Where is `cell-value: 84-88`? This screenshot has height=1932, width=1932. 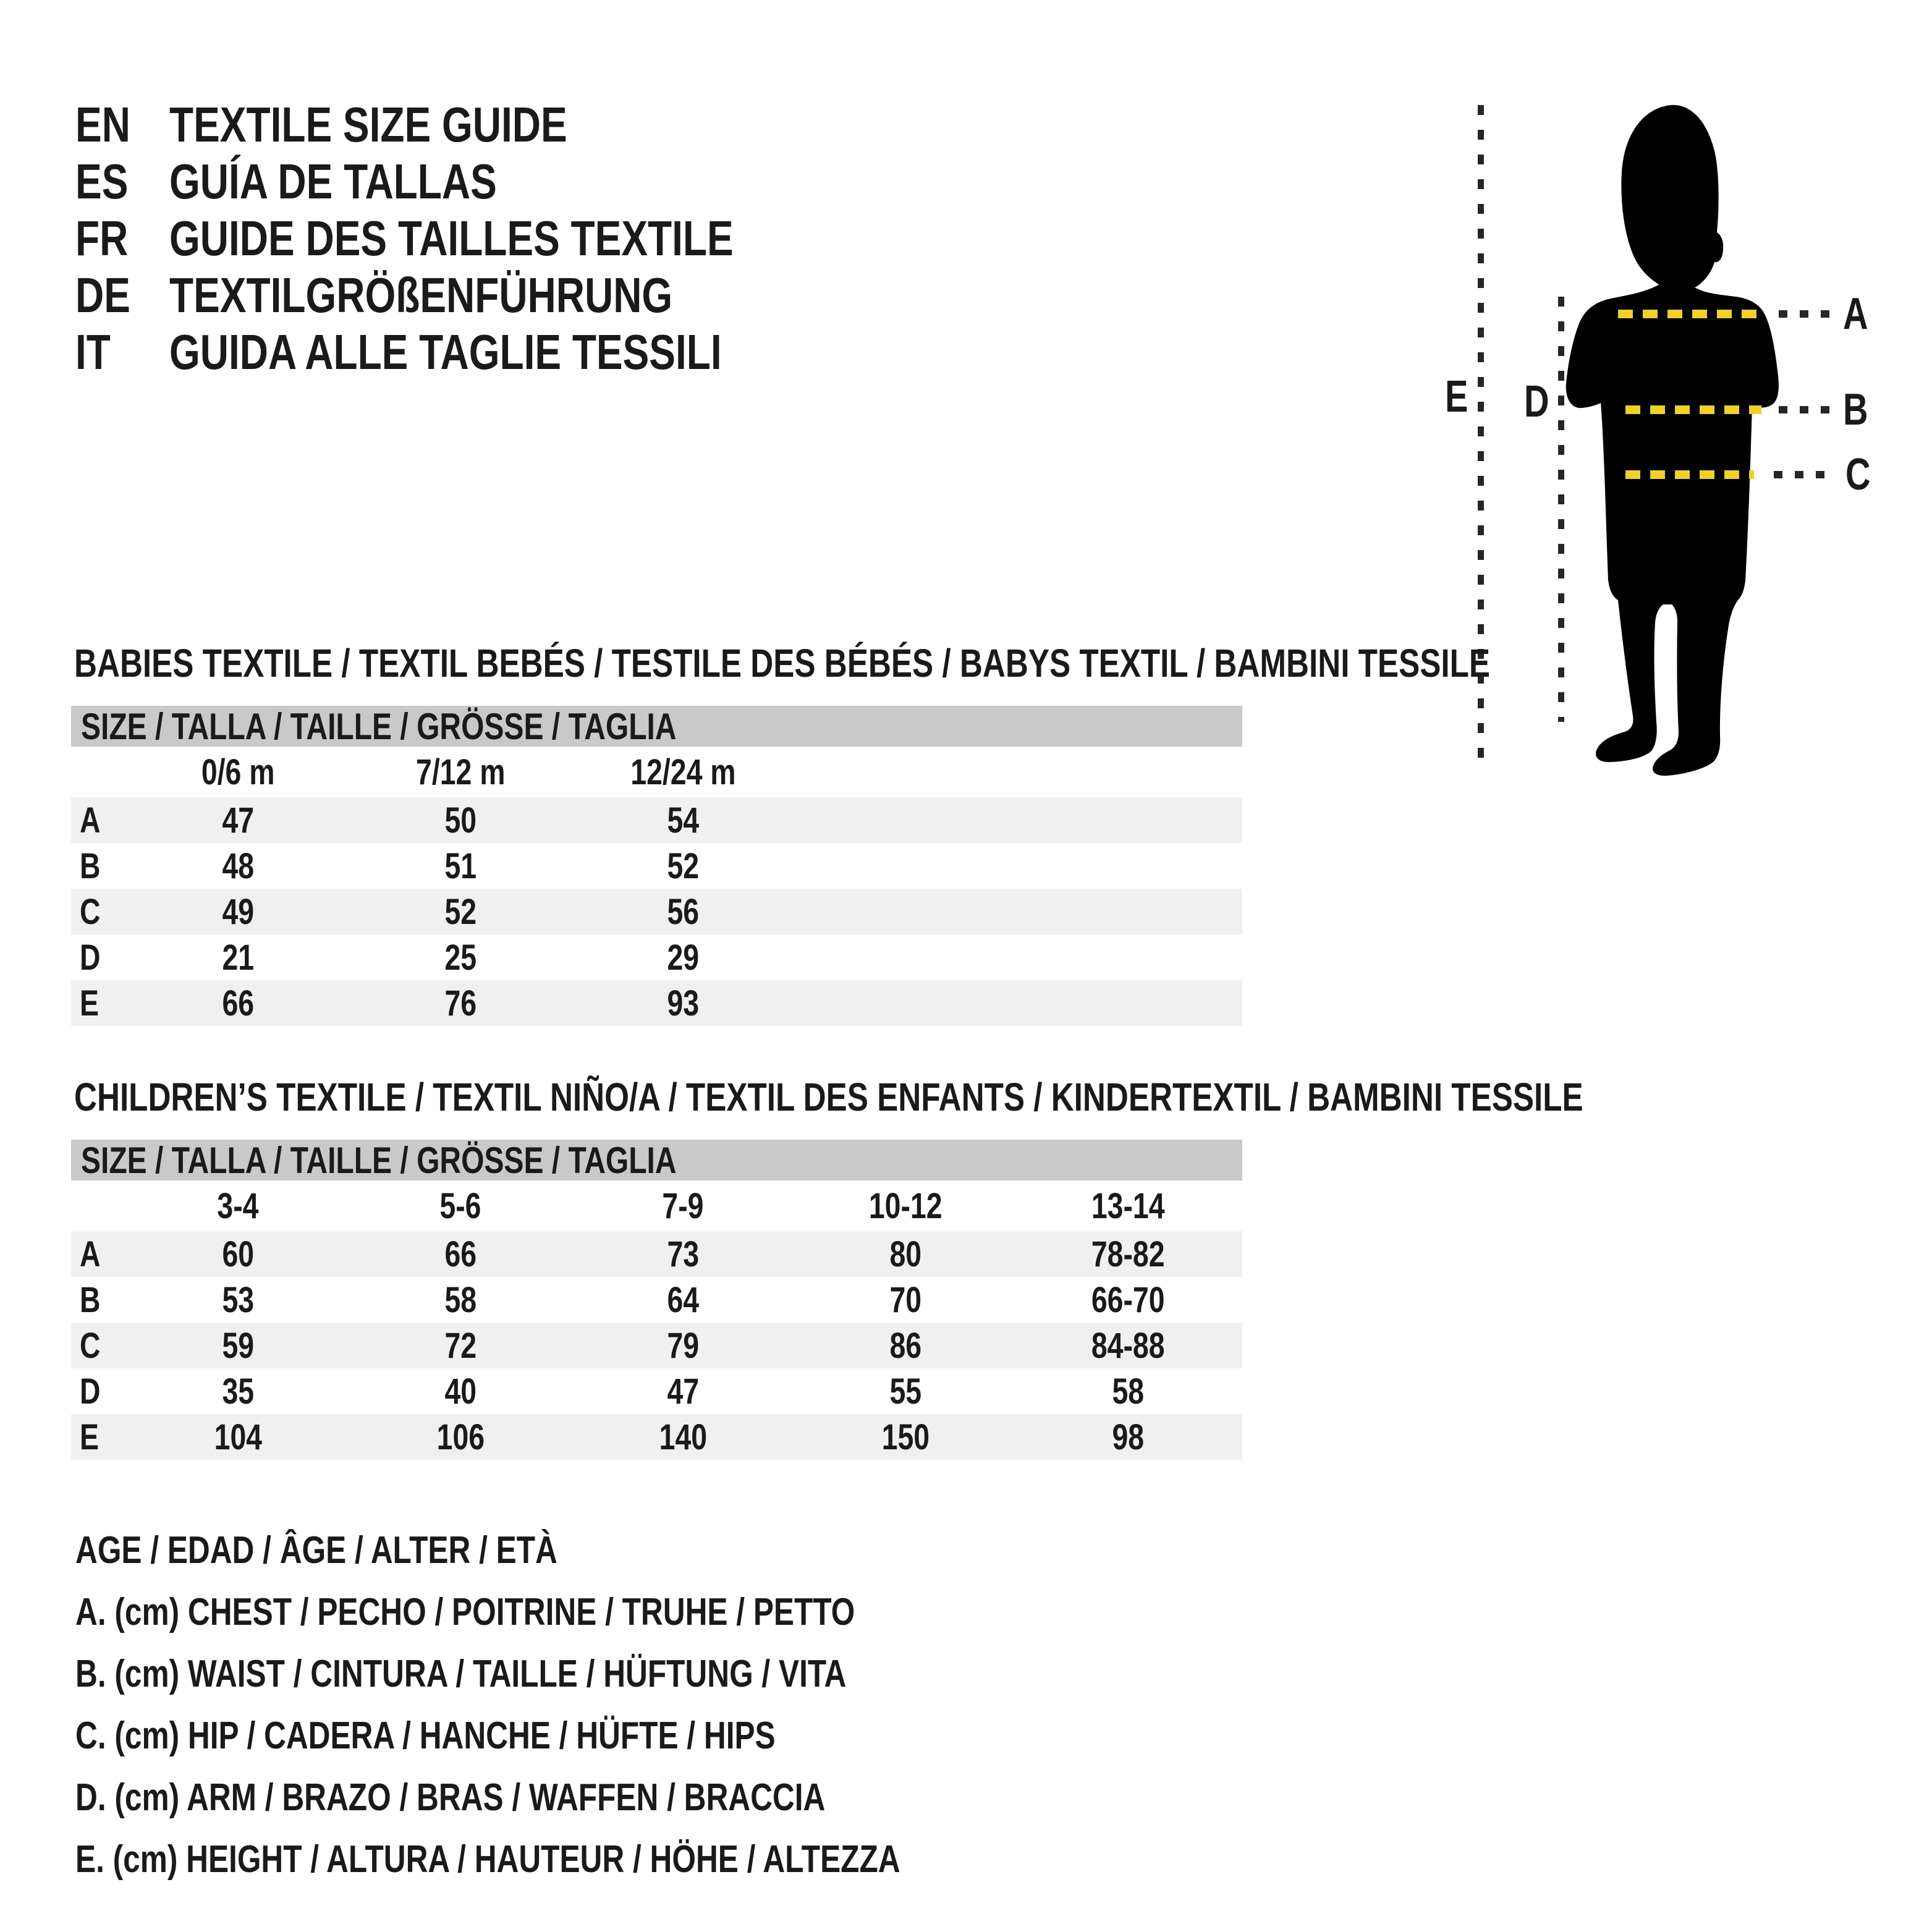
cell-value: 84-88 is located at coordinates (1128, 1345).